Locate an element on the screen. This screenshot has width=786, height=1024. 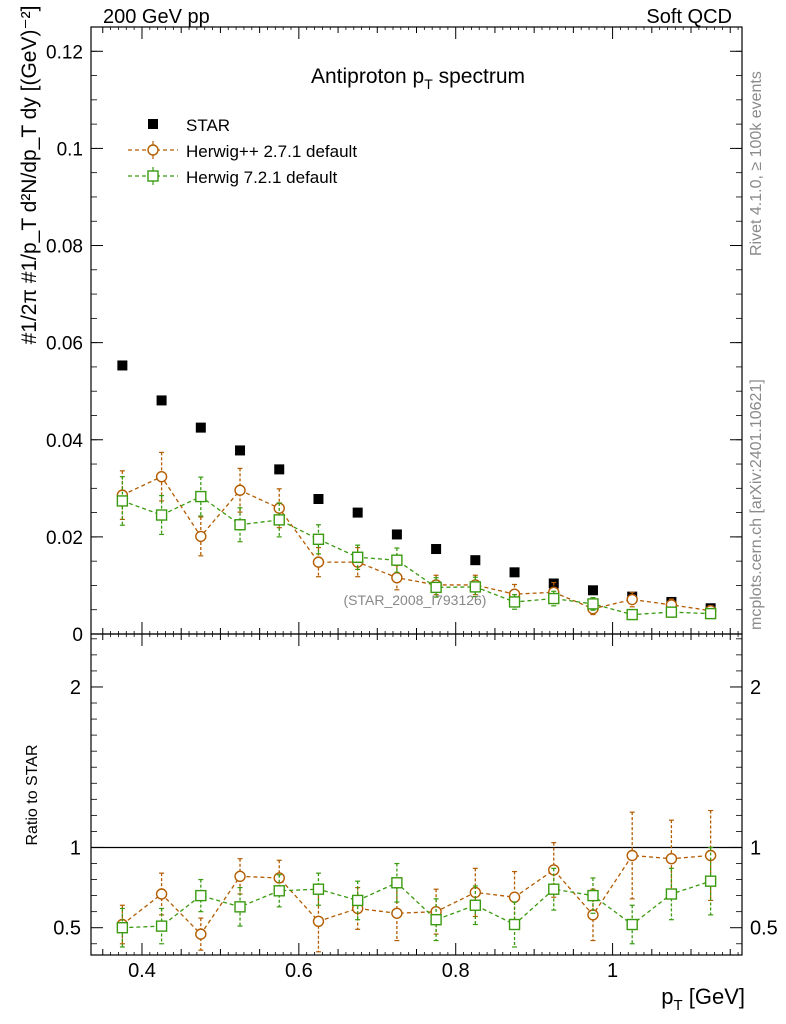
y-tick-label: 0.1 is located at coordinates (70, 149).